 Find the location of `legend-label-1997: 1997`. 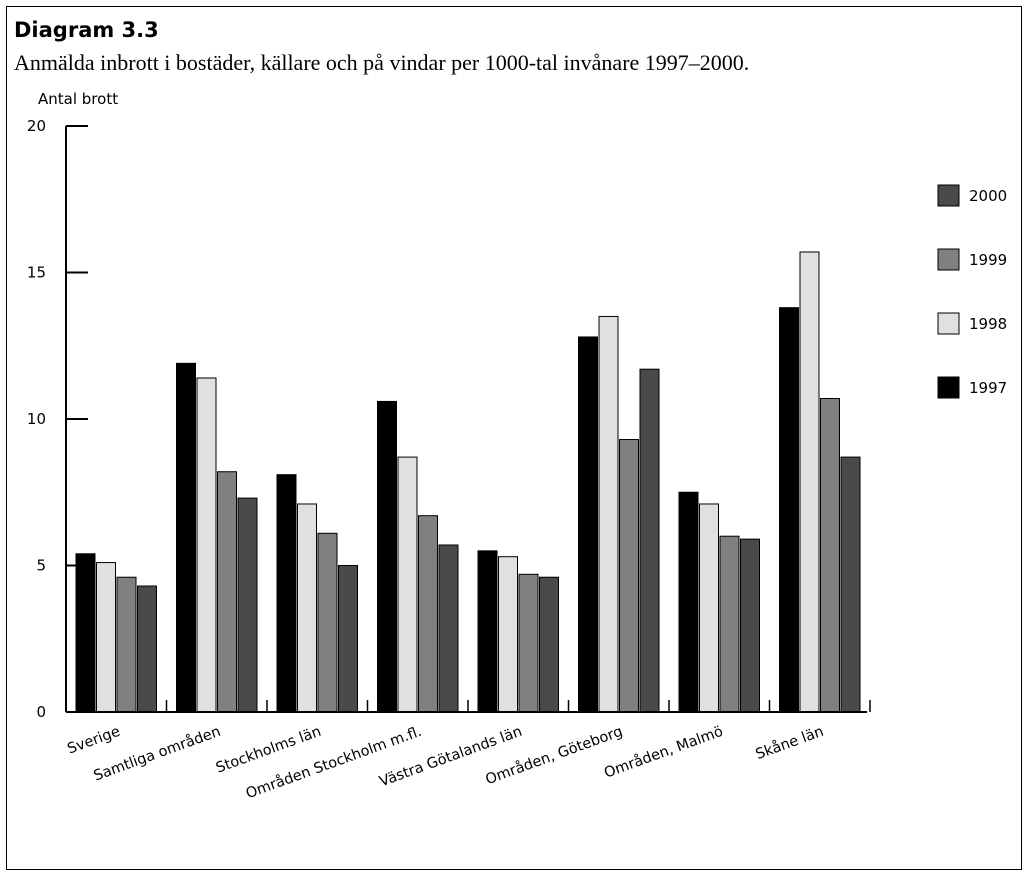

legend-label-1997: 1997 is located at coordinates (988, 388).